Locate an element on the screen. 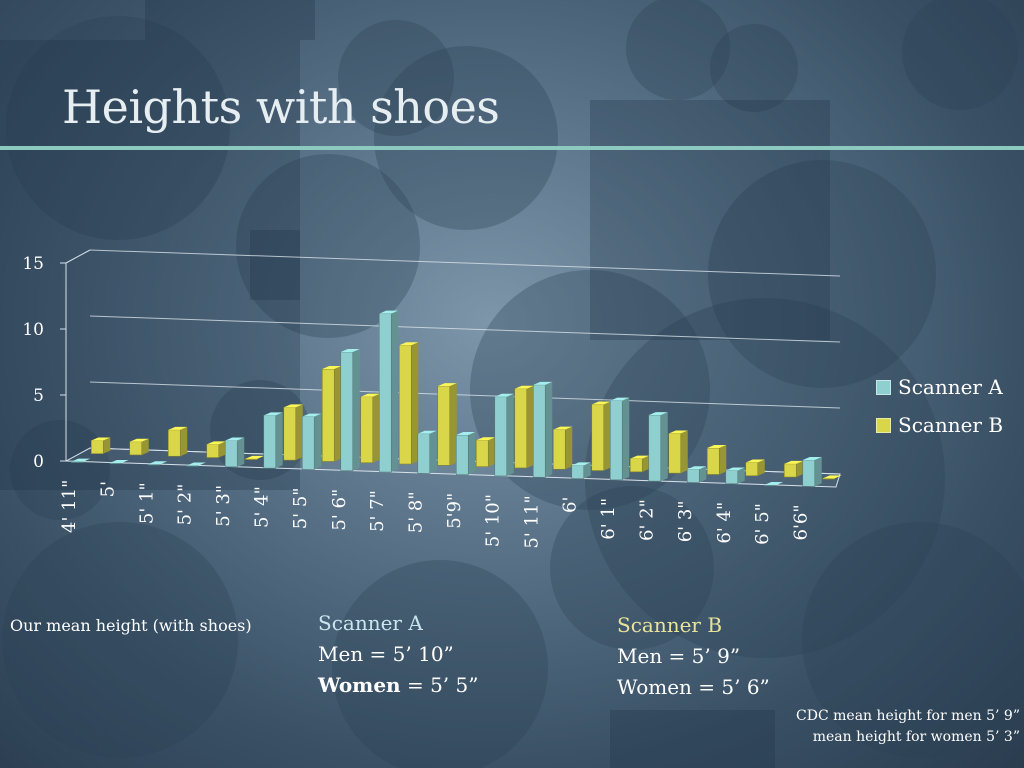 This screenshot has height=768, width=1024. y-tick-label: 0 is located at coordinates (38, 462).